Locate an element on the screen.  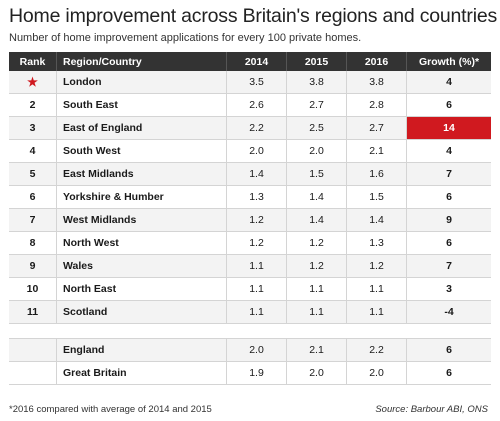
table-row: 10 North East 1.1 1.1 1.1 3 is located at coordinates (250, 289).